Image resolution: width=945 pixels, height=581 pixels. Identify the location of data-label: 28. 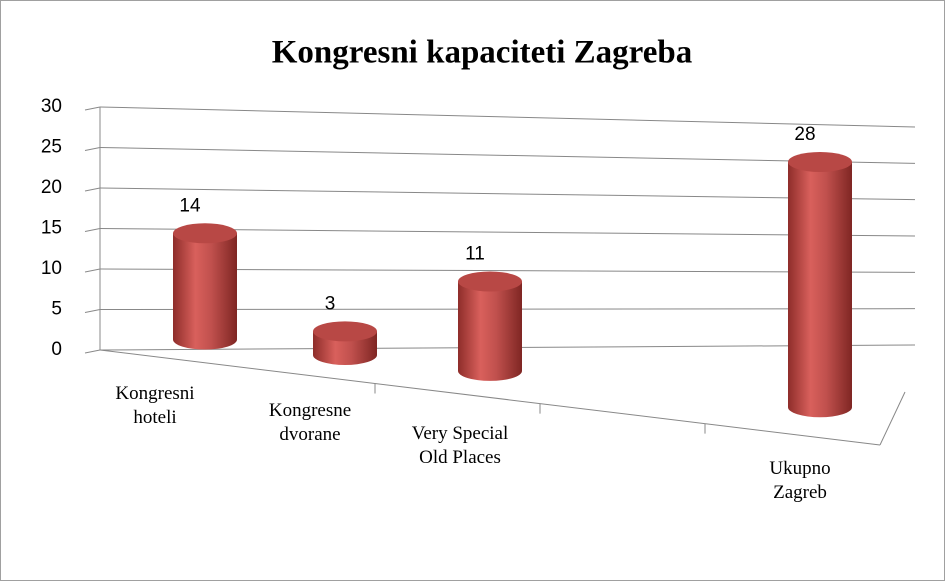
(804, 134).